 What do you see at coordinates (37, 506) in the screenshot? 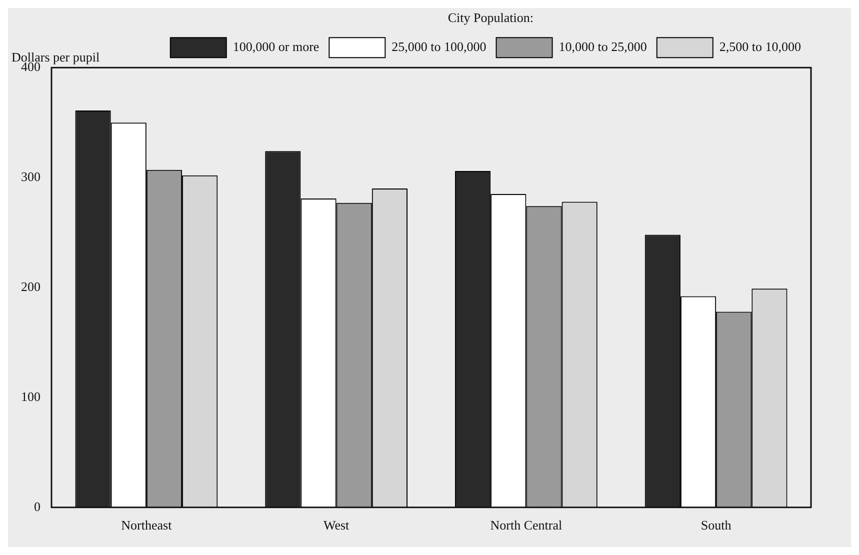
I see `y-tick-label: 0` at bounding box center [37, 506].